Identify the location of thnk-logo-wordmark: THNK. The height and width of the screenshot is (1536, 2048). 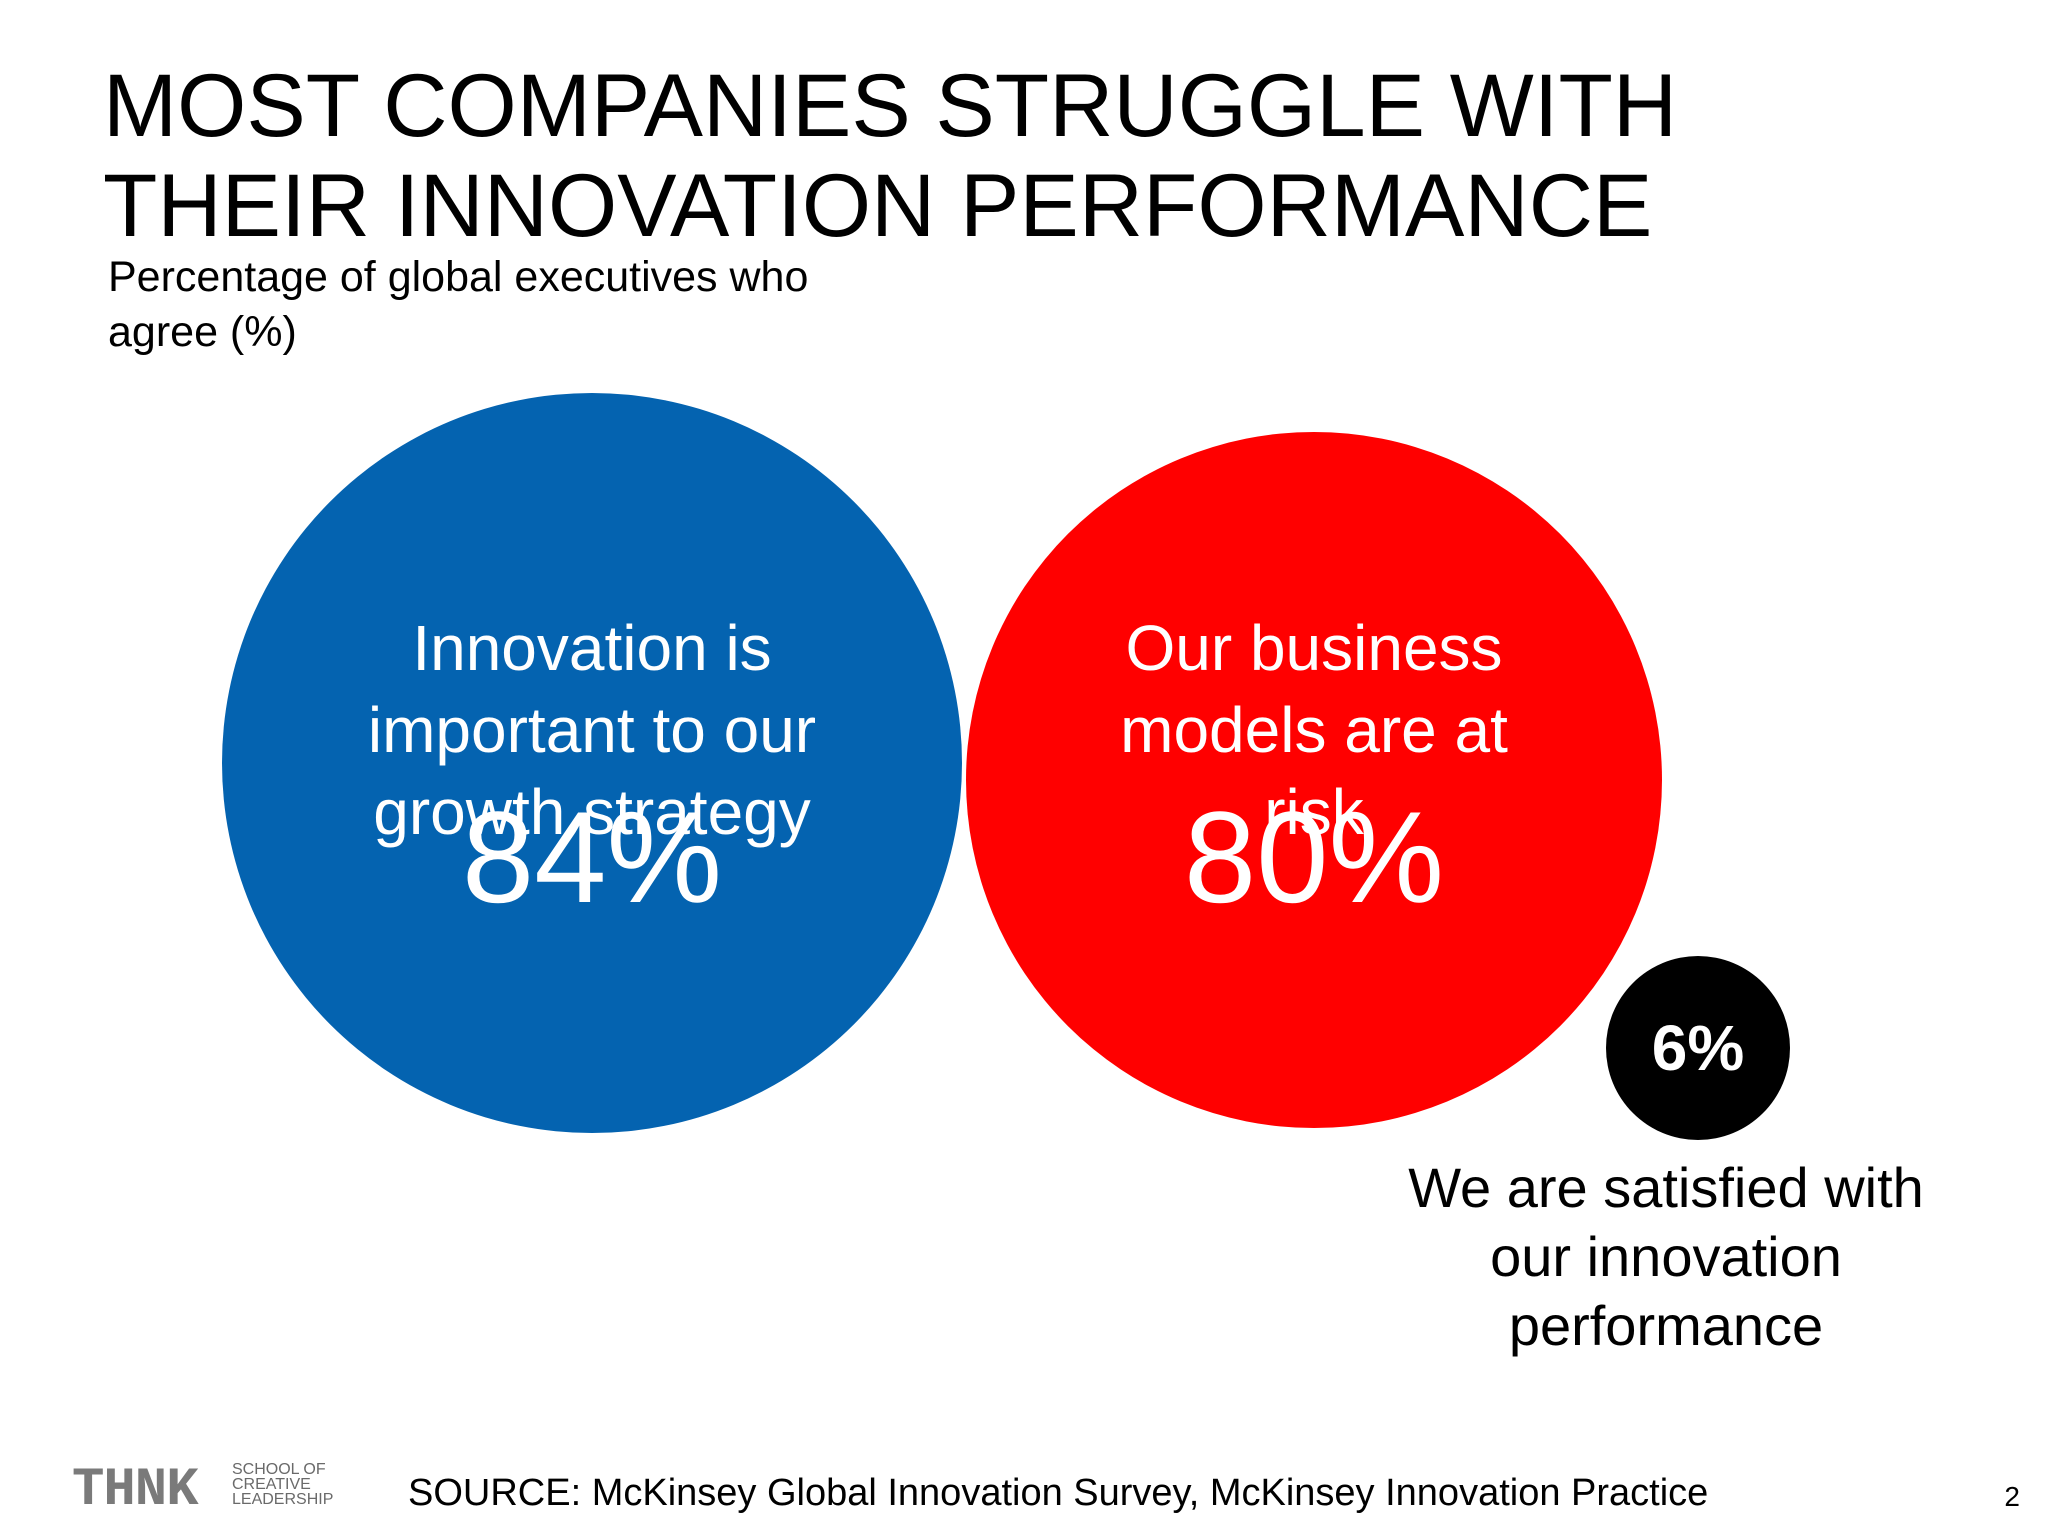
(135, 1487).